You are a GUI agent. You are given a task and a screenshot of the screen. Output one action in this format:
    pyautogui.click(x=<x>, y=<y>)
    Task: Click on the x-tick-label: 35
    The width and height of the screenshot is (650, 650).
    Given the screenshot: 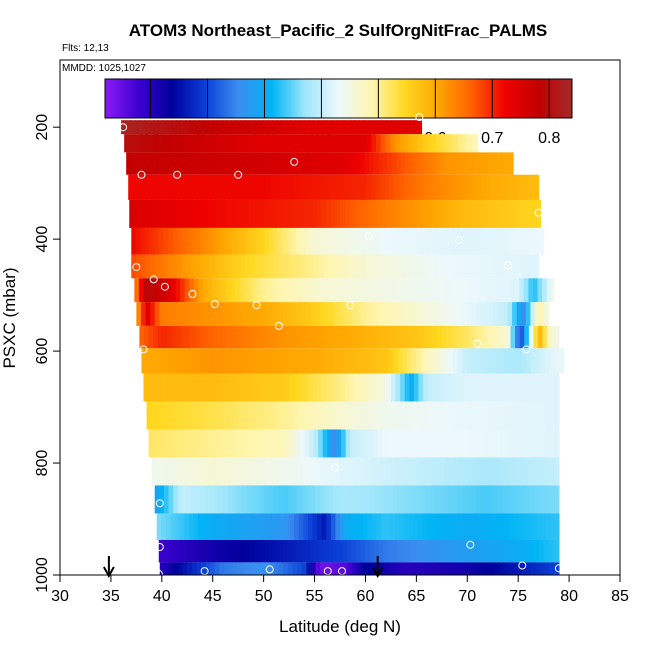 What is the action you would take?
    pyautogui.click(x=111, y=596)
    